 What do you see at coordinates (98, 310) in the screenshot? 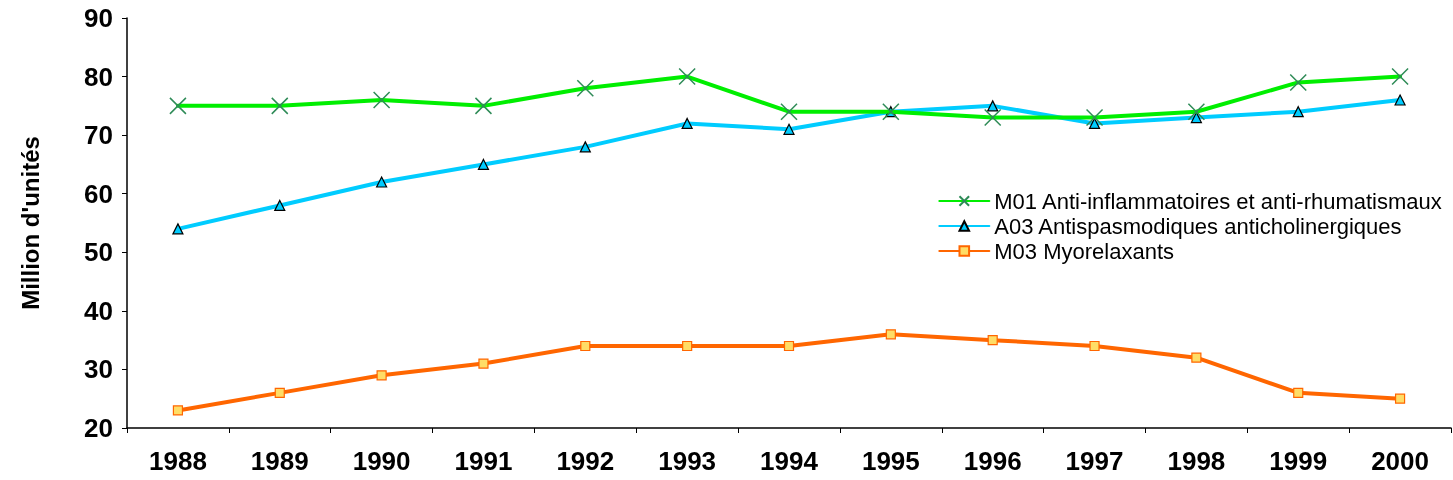
I see `y-tick-label: 40` at bounding box center [98, 310].